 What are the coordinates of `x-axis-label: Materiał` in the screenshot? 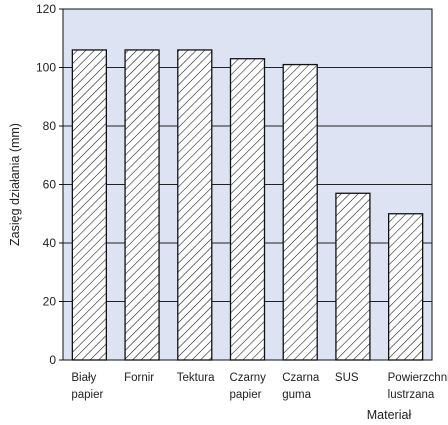 It's located at (389, 415).